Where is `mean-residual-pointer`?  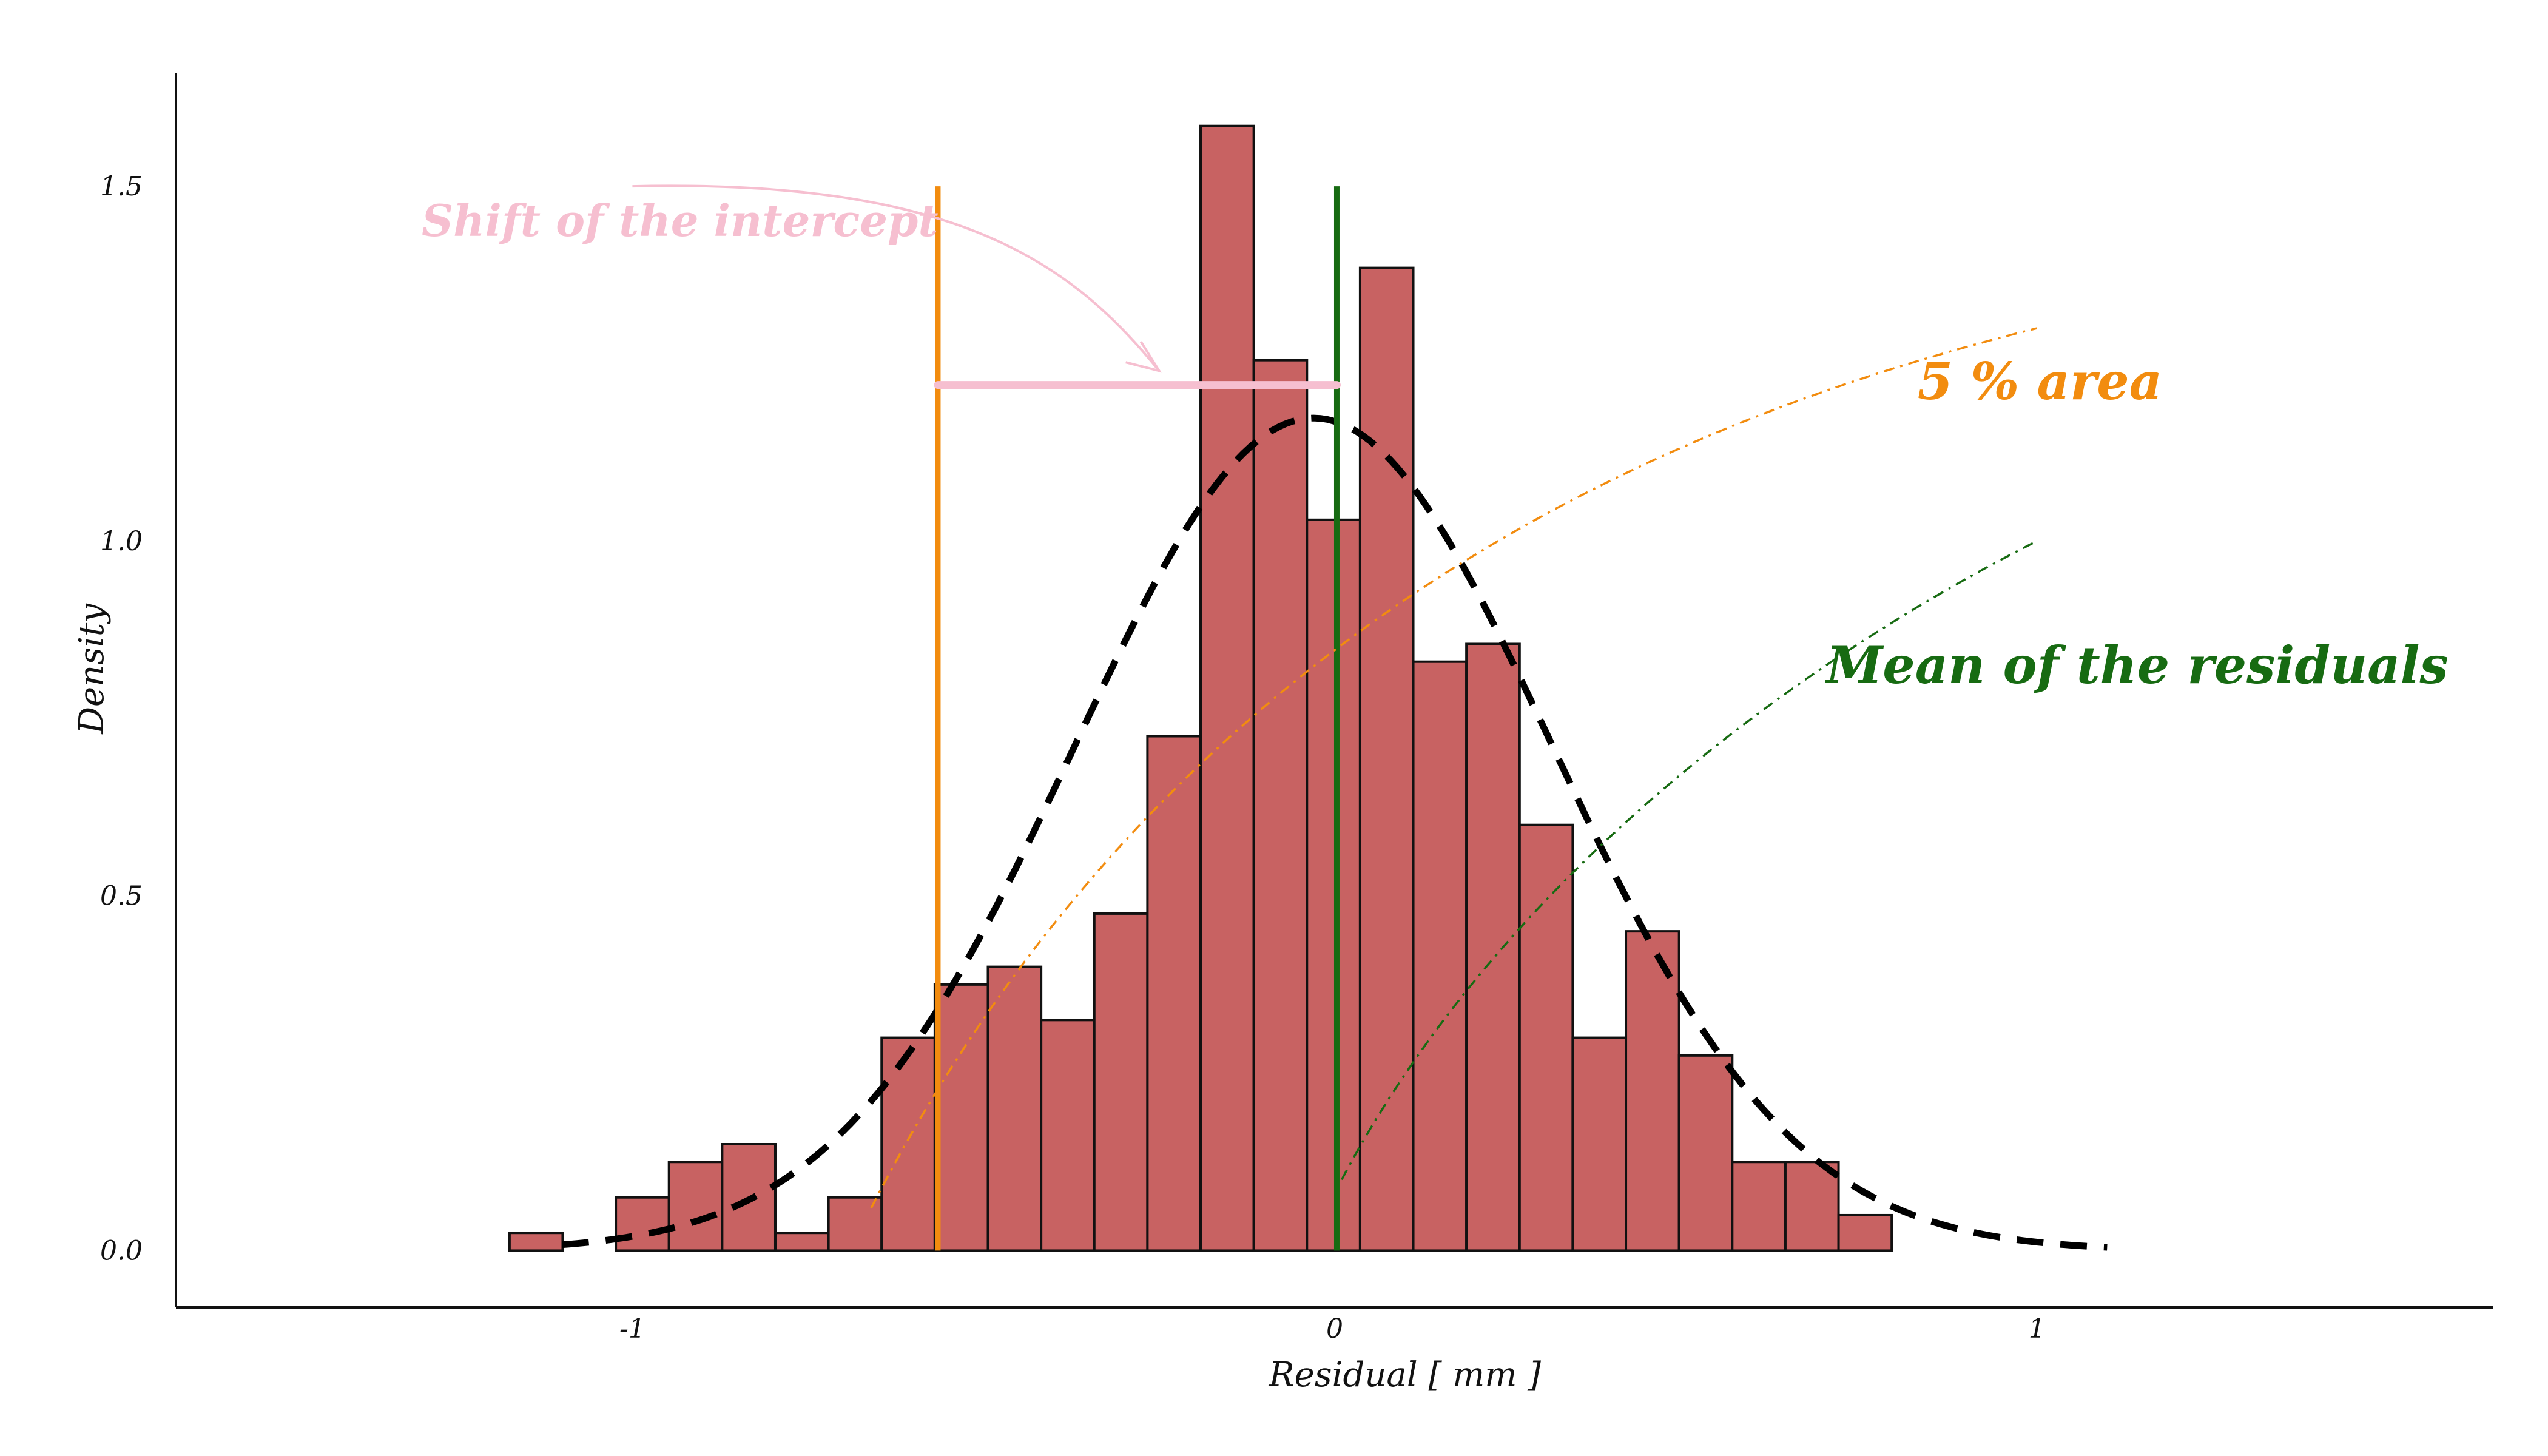 mean-residual-pointer is located at coordinates (1689, 860).